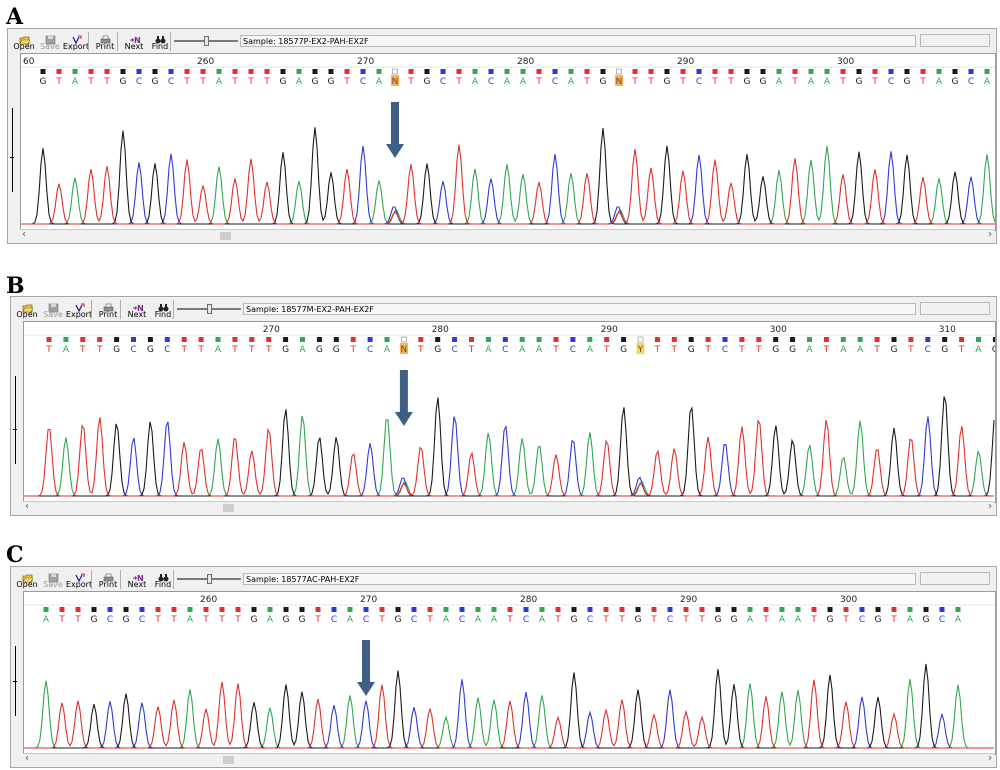  I want to click on floppy-icon, so click(53, 308).